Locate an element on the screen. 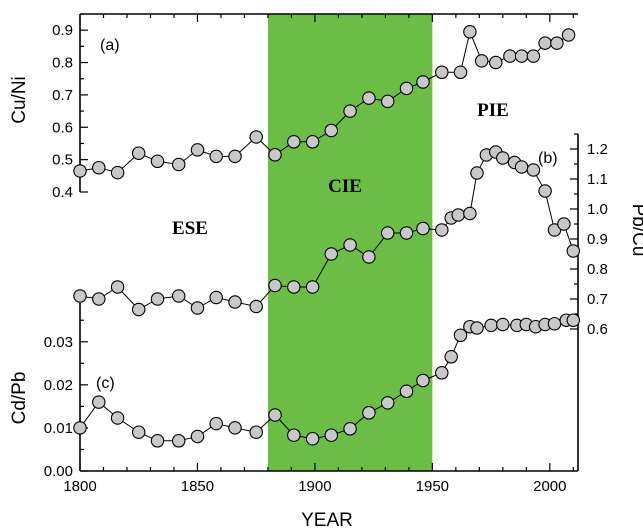  y-tick-label-cd-pb: 0.00 is located at coordinates (58, 471).